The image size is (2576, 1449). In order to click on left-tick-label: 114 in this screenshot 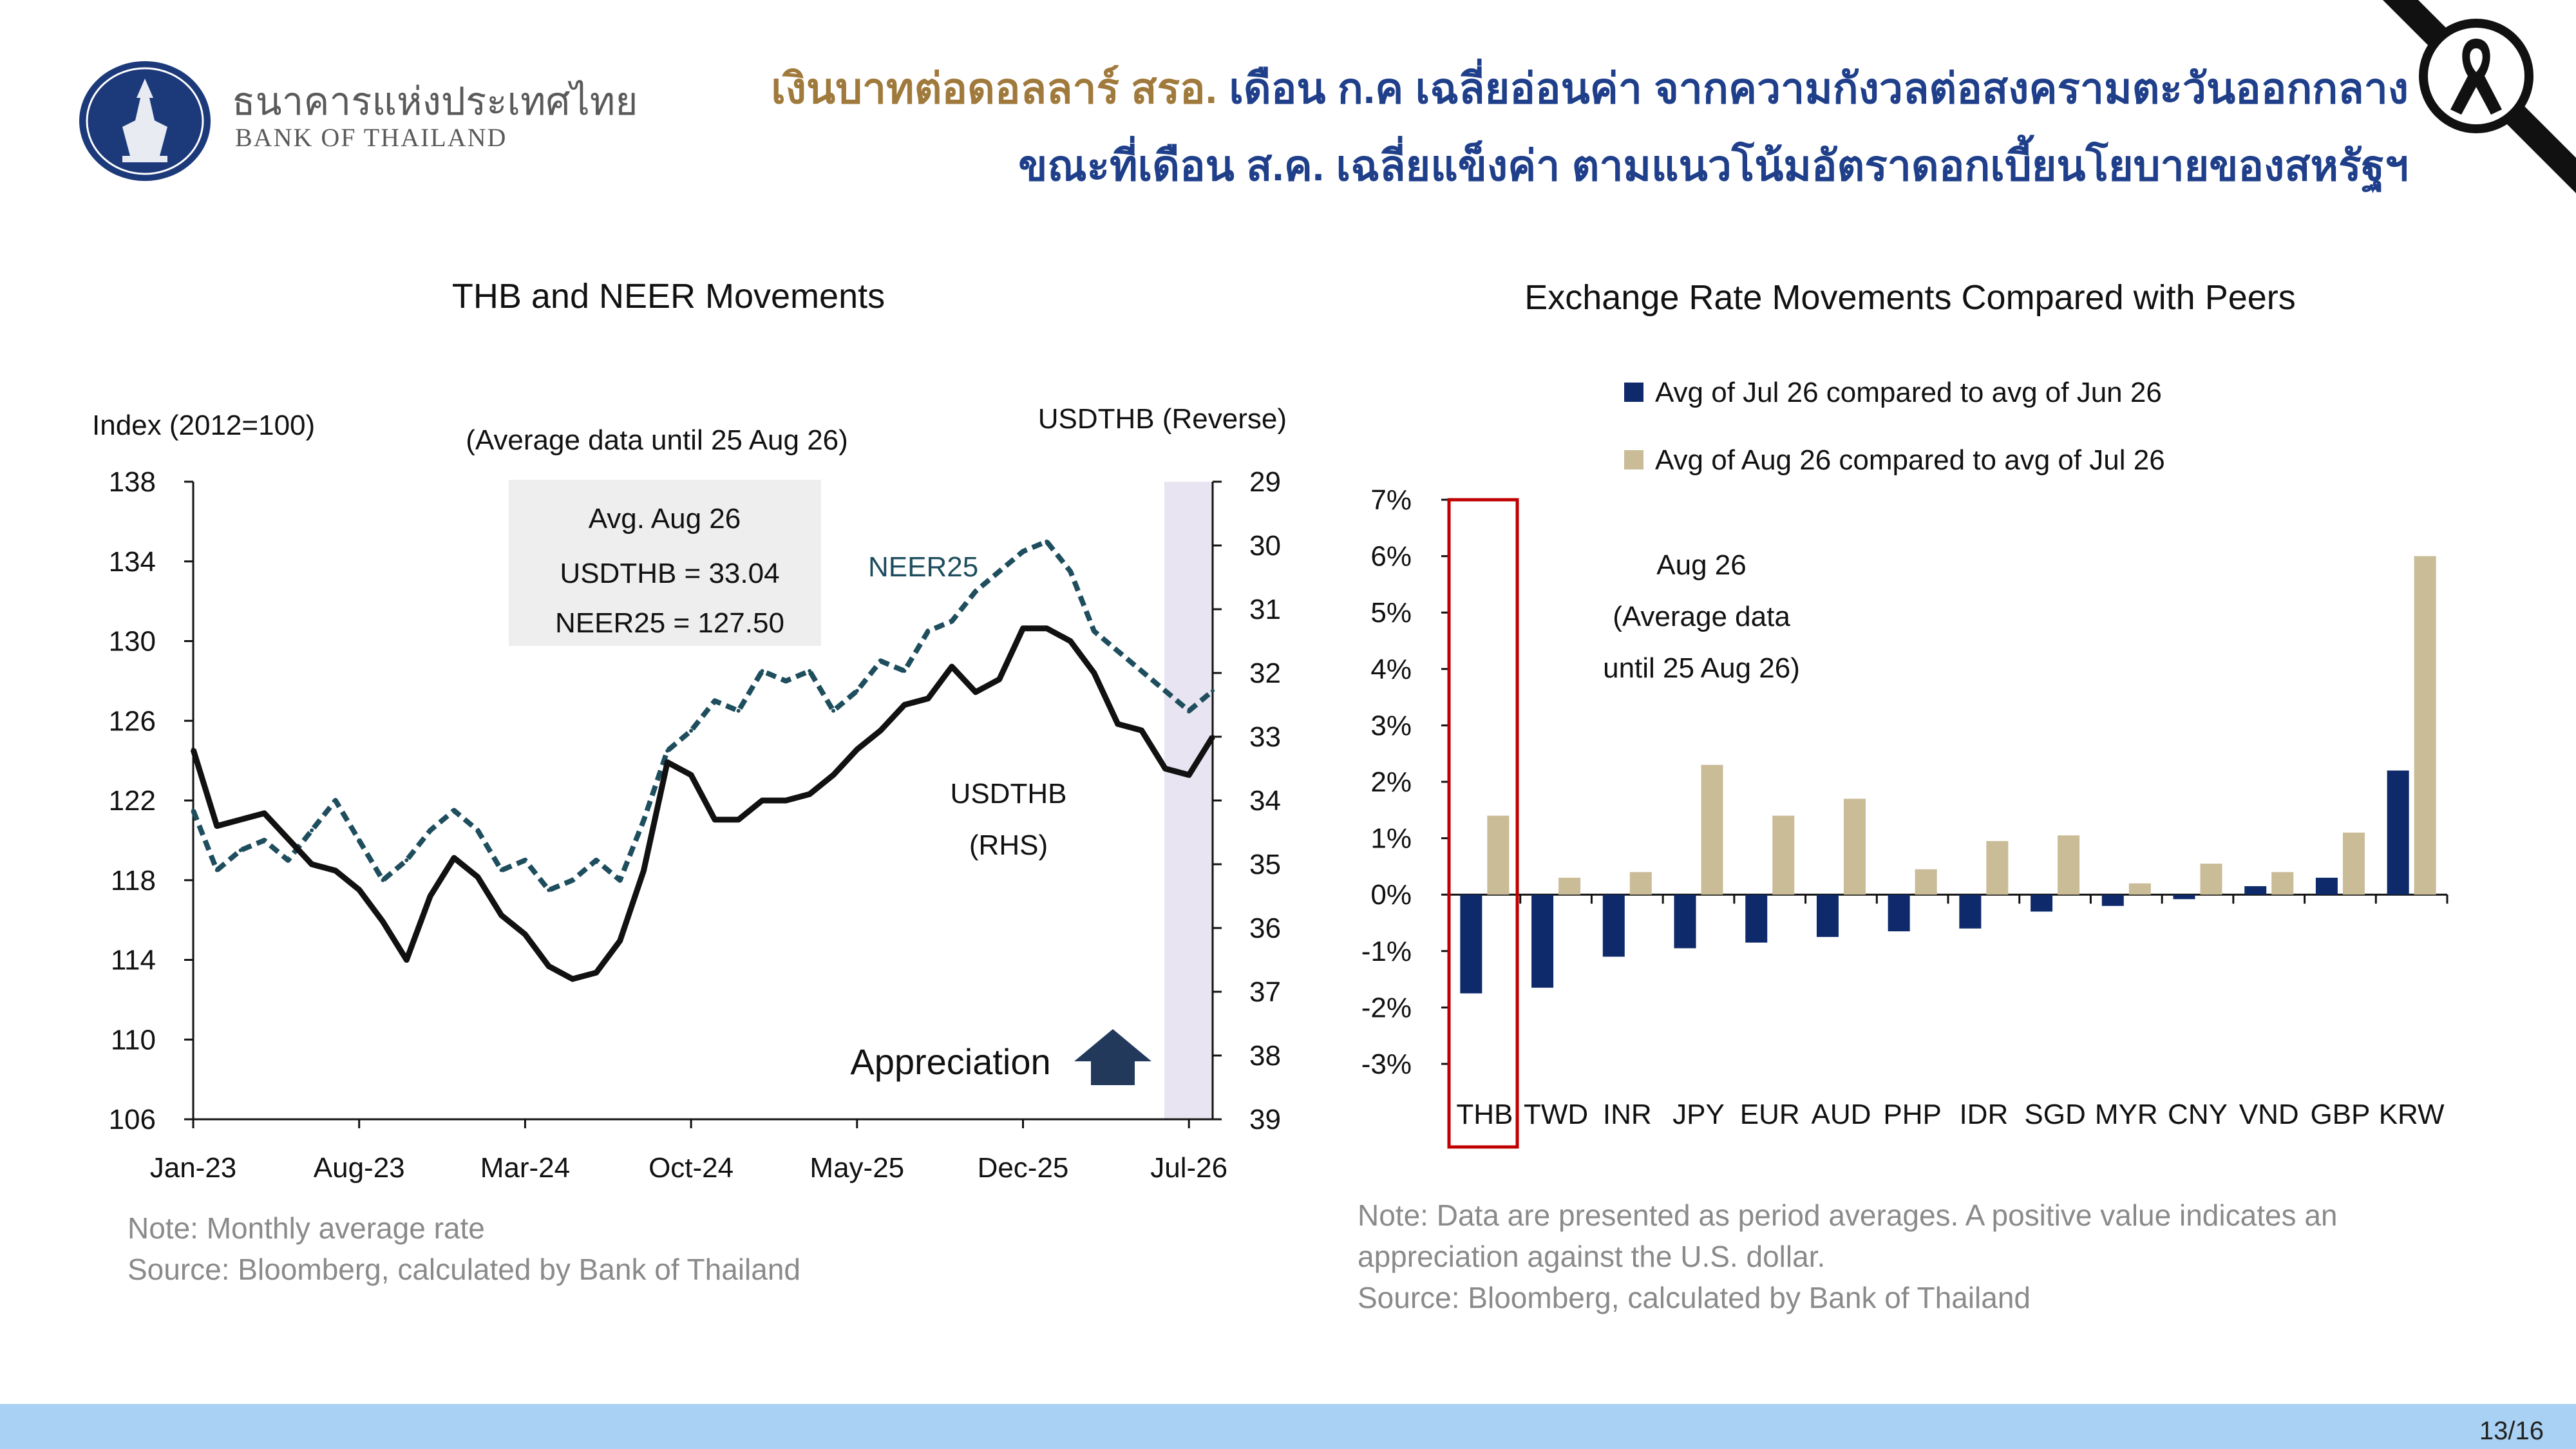, I will do `click(133, 961)`.